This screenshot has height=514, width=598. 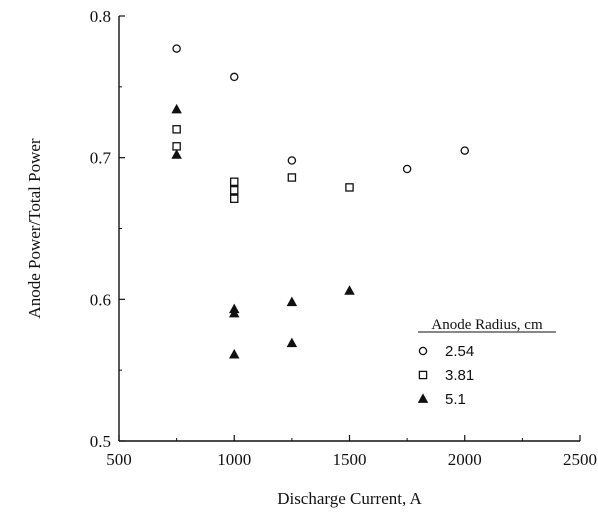 I want to click on x-tick-label: 1000, so click(x=234, y=459).